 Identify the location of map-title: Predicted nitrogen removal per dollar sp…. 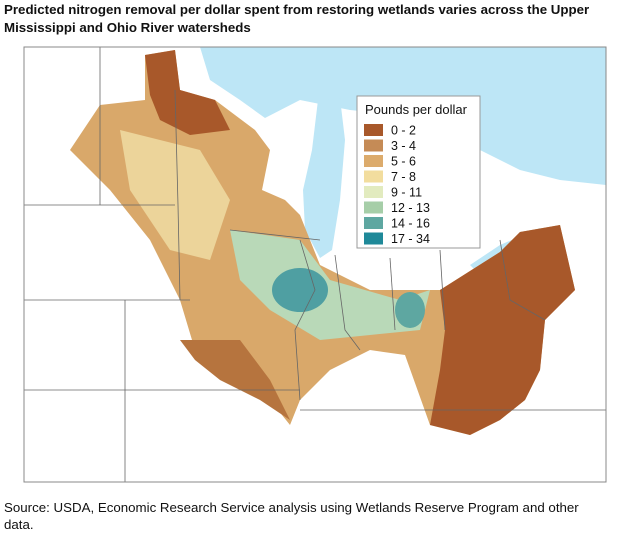
(297, 18).